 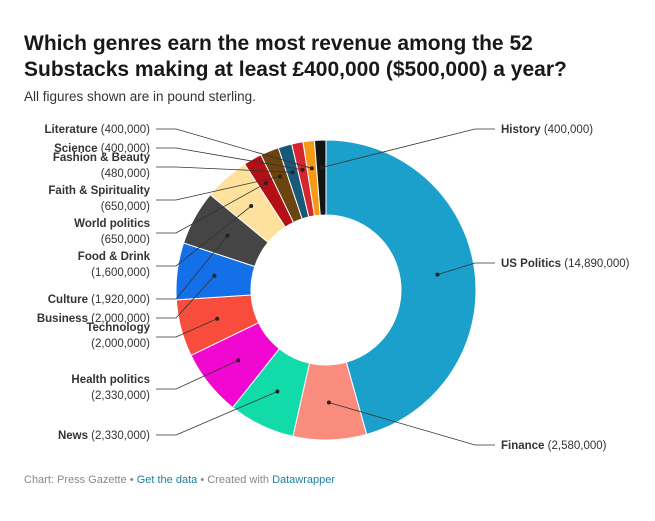 I want to click on get-the-data-link: Get the data, so click(x=167, y=480).